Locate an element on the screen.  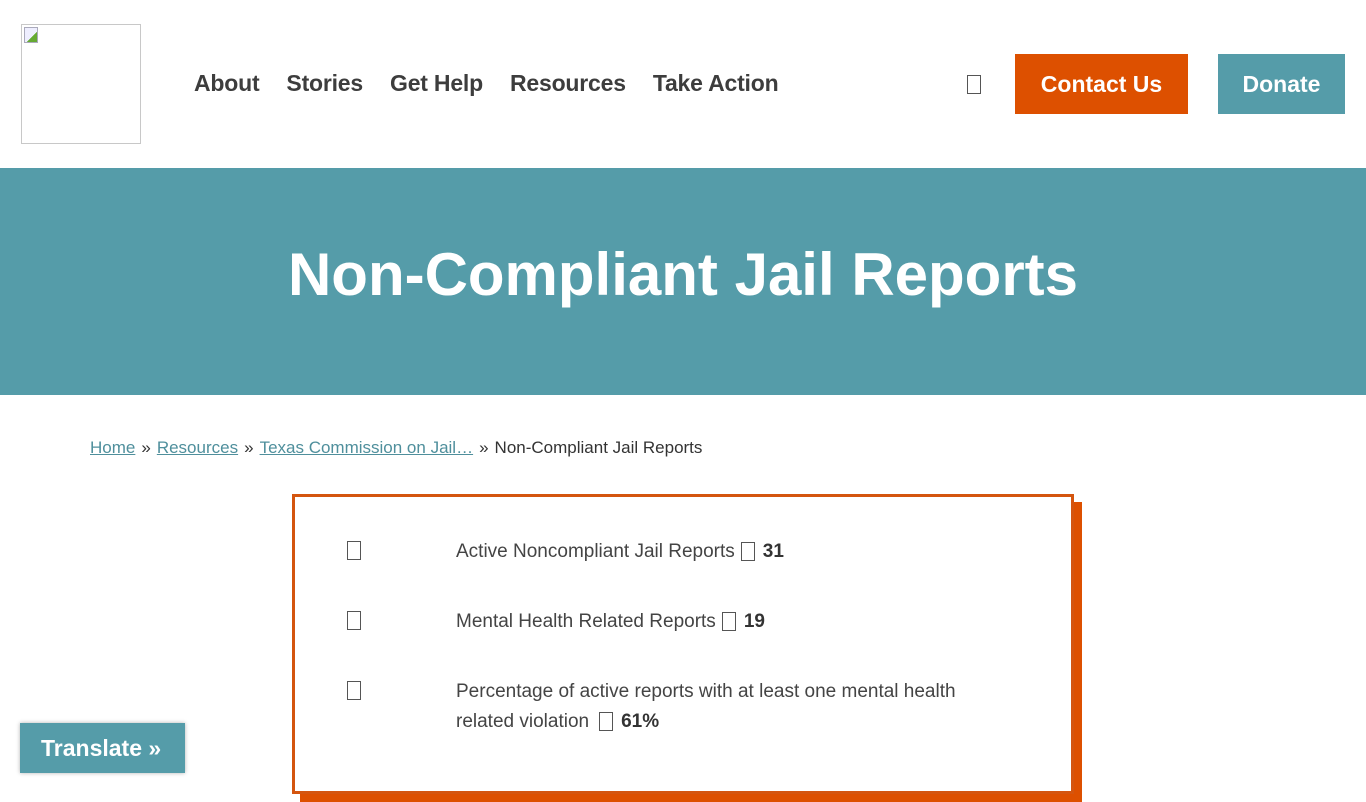
nav-take-action: Take Action is located at coordinates (715, 83).